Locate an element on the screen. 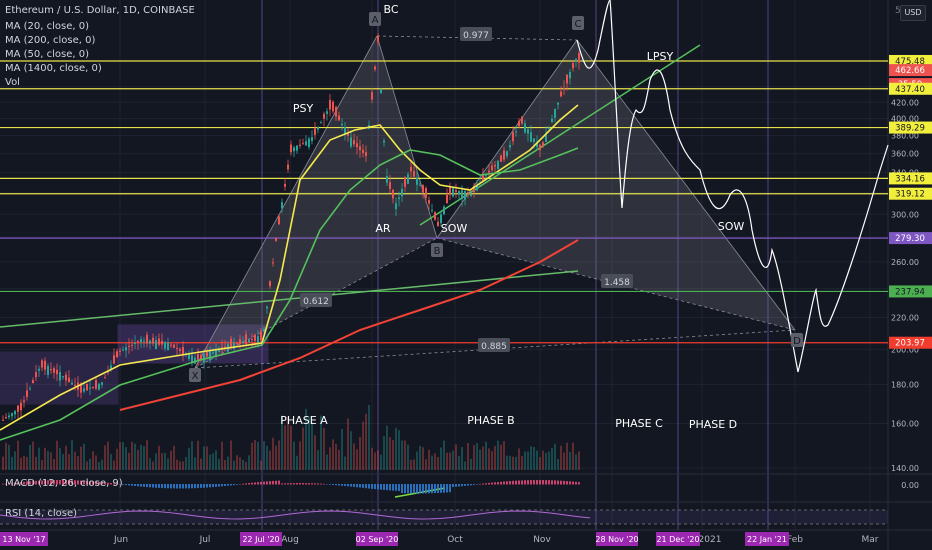 The image size is (932, 550). rsi-band is located at coordinates (444, 517).